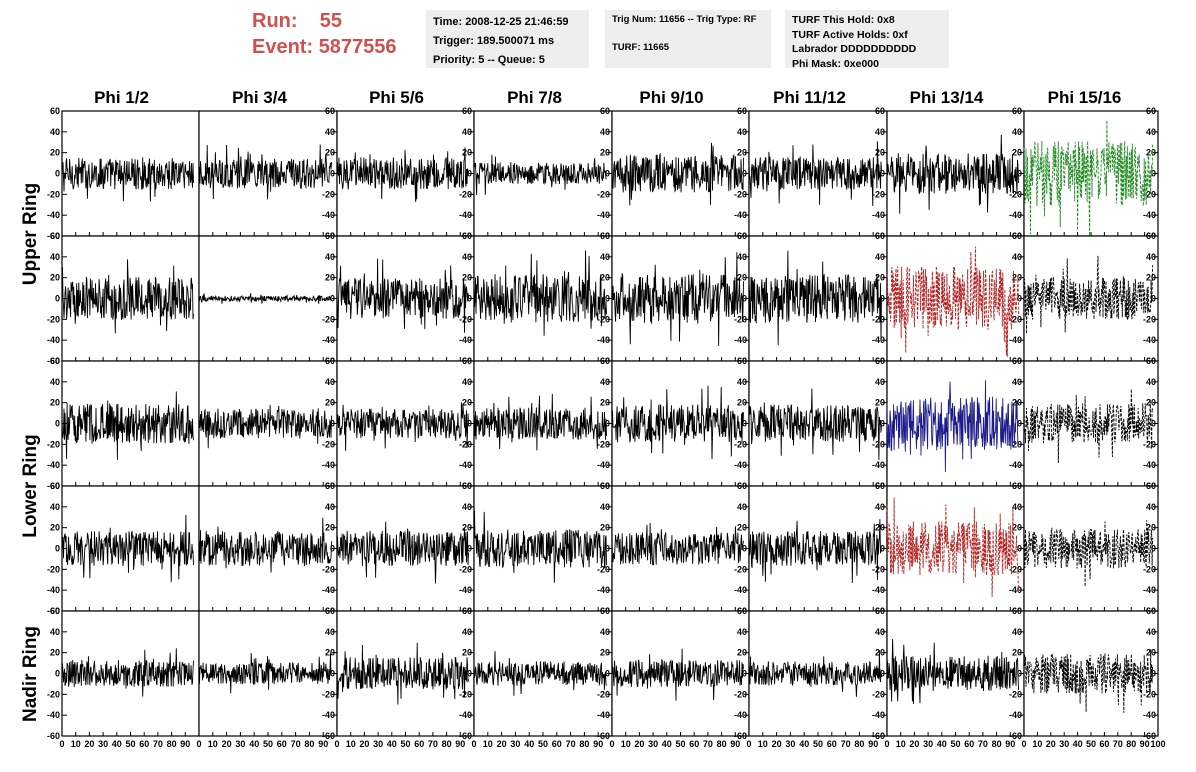 The height and width of the screenshot is (772, 1196). Describe the element at coordinates (489, 60) in the screenshot. I see `priority-text: Priority: 5 -- Queue: 5` at that location.